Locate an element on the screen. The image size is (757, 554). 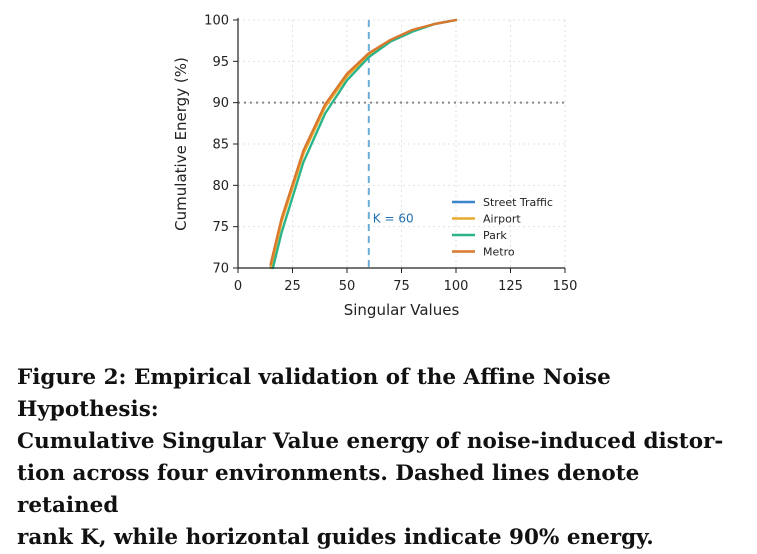
y-tick-label: 100 is located at coordinates (216, 21).